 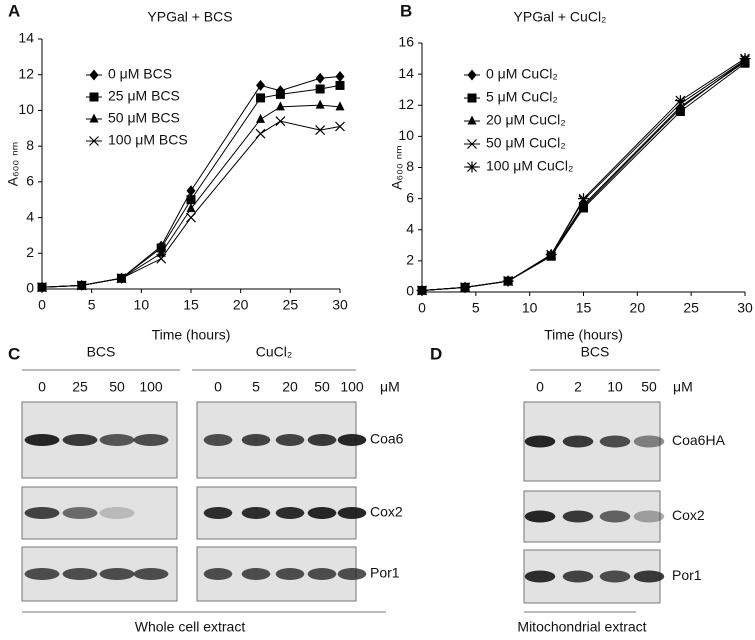 What do you see at coordinates (26, 109) in the screenshot?
I see `y-tick-label: 10` at bounding box center [26, 109].